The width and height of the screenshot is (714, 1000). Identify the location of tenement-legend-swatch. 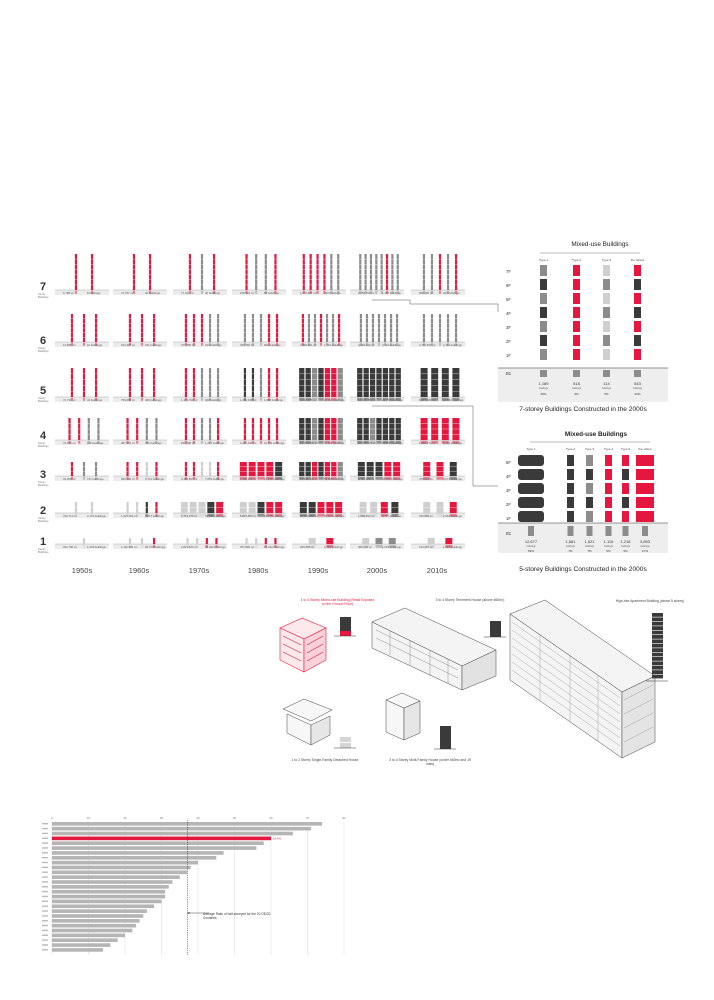
(495, 629).